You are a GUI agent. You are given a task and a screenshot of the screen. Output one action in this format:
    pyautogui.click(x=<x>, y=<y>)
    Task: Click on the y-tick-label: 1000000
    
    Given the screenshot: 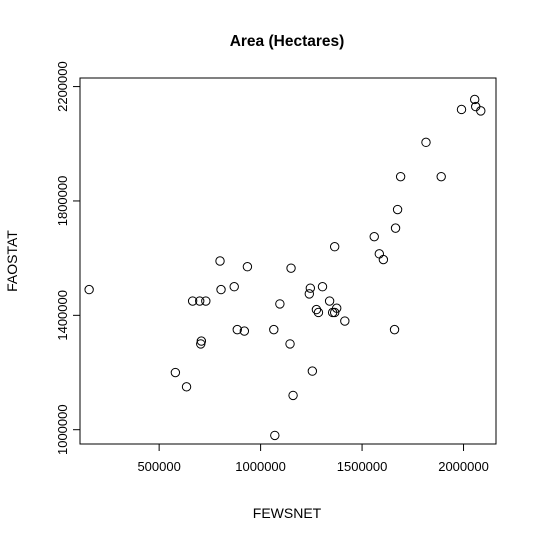 What is the action you would take?
    pyautogui.click(x=62, y=429)
    